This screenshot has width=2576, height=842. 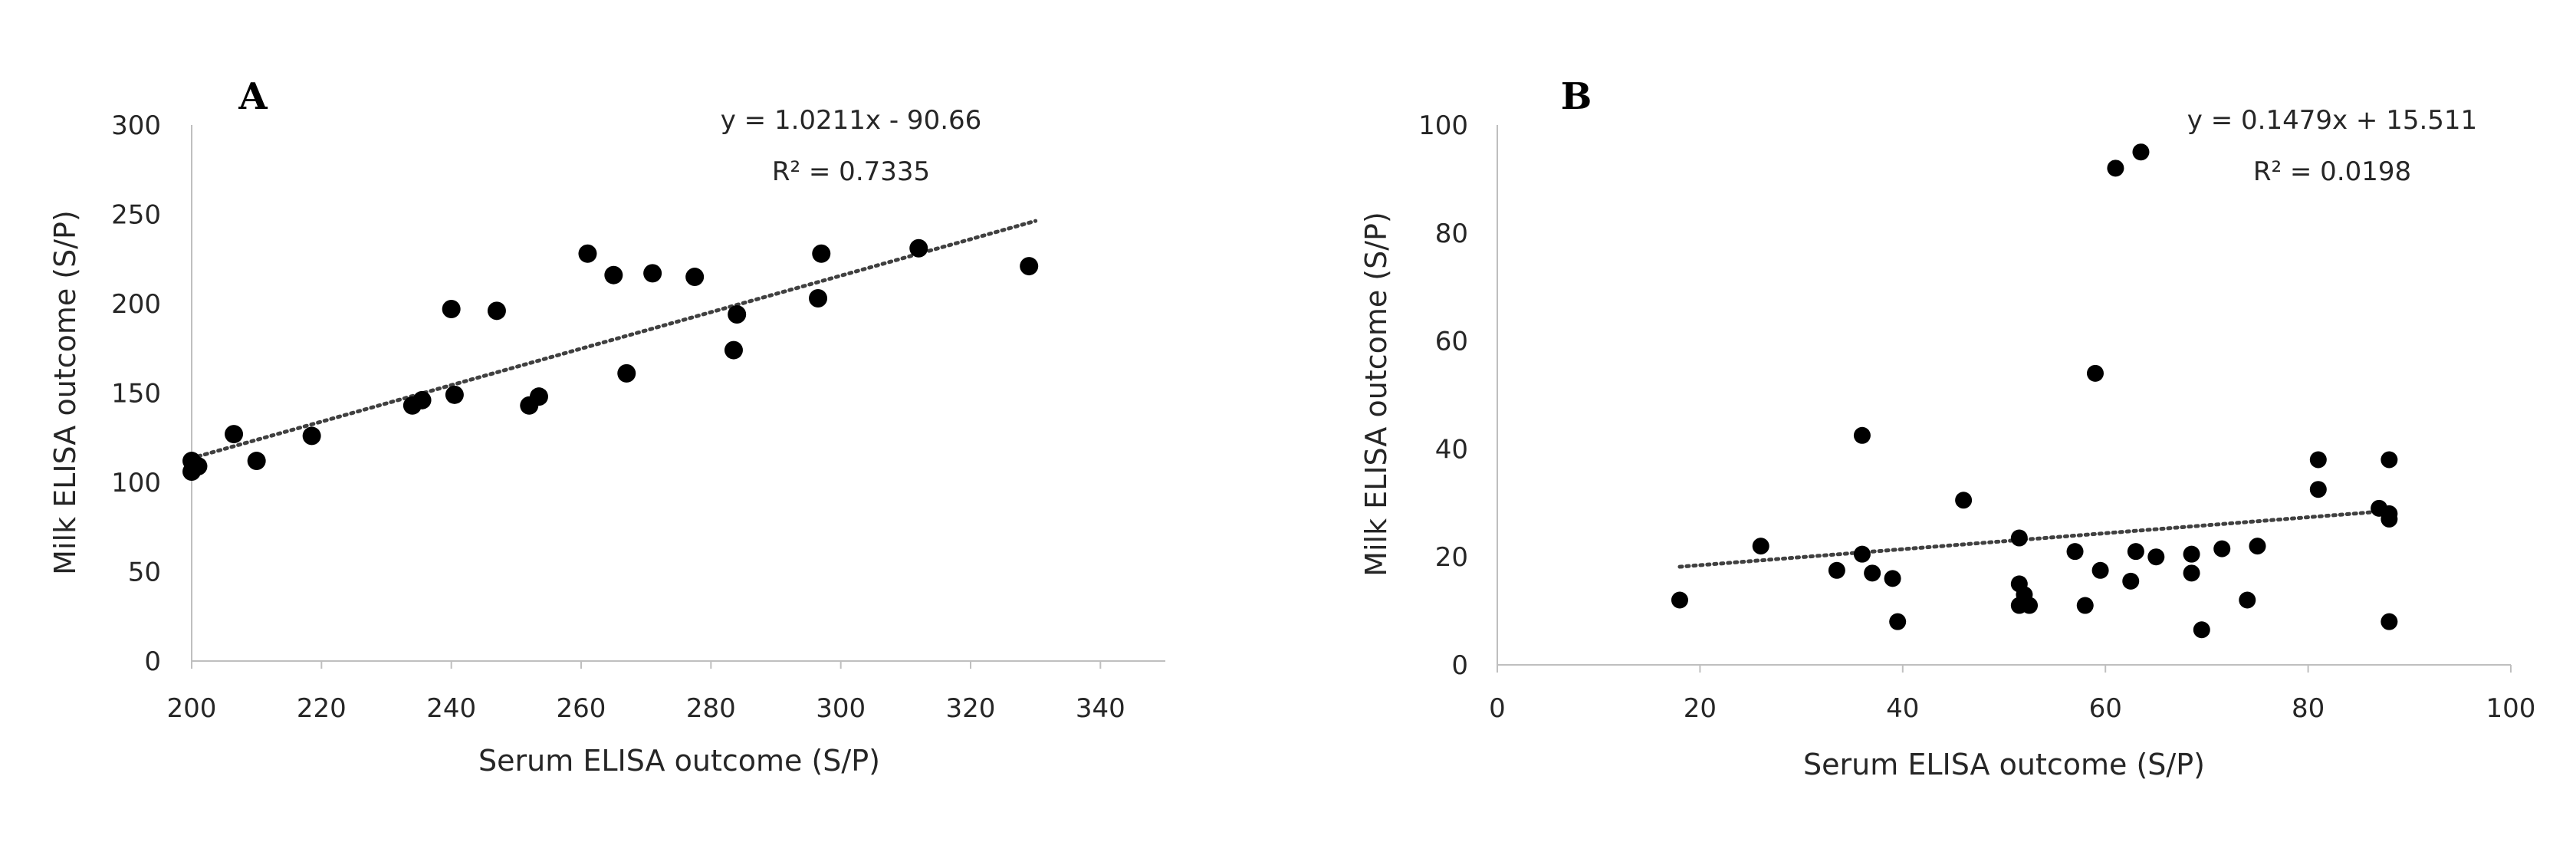 I want to click on x-tick-label: 20, so click(x=1700, y=708).